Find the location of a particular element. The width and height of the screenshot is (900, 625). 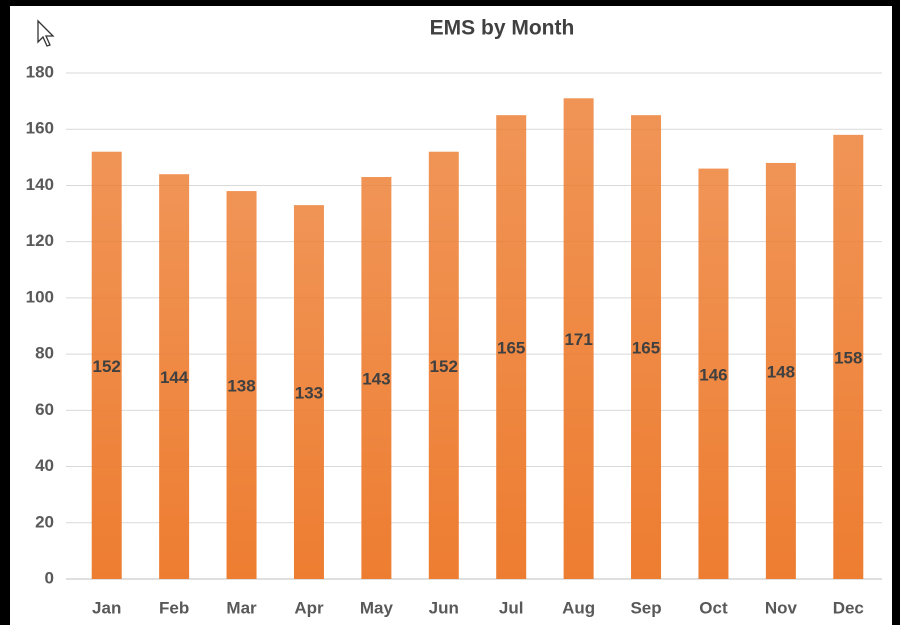

y-tick-label: 100 is located at coordinates (40, 296).